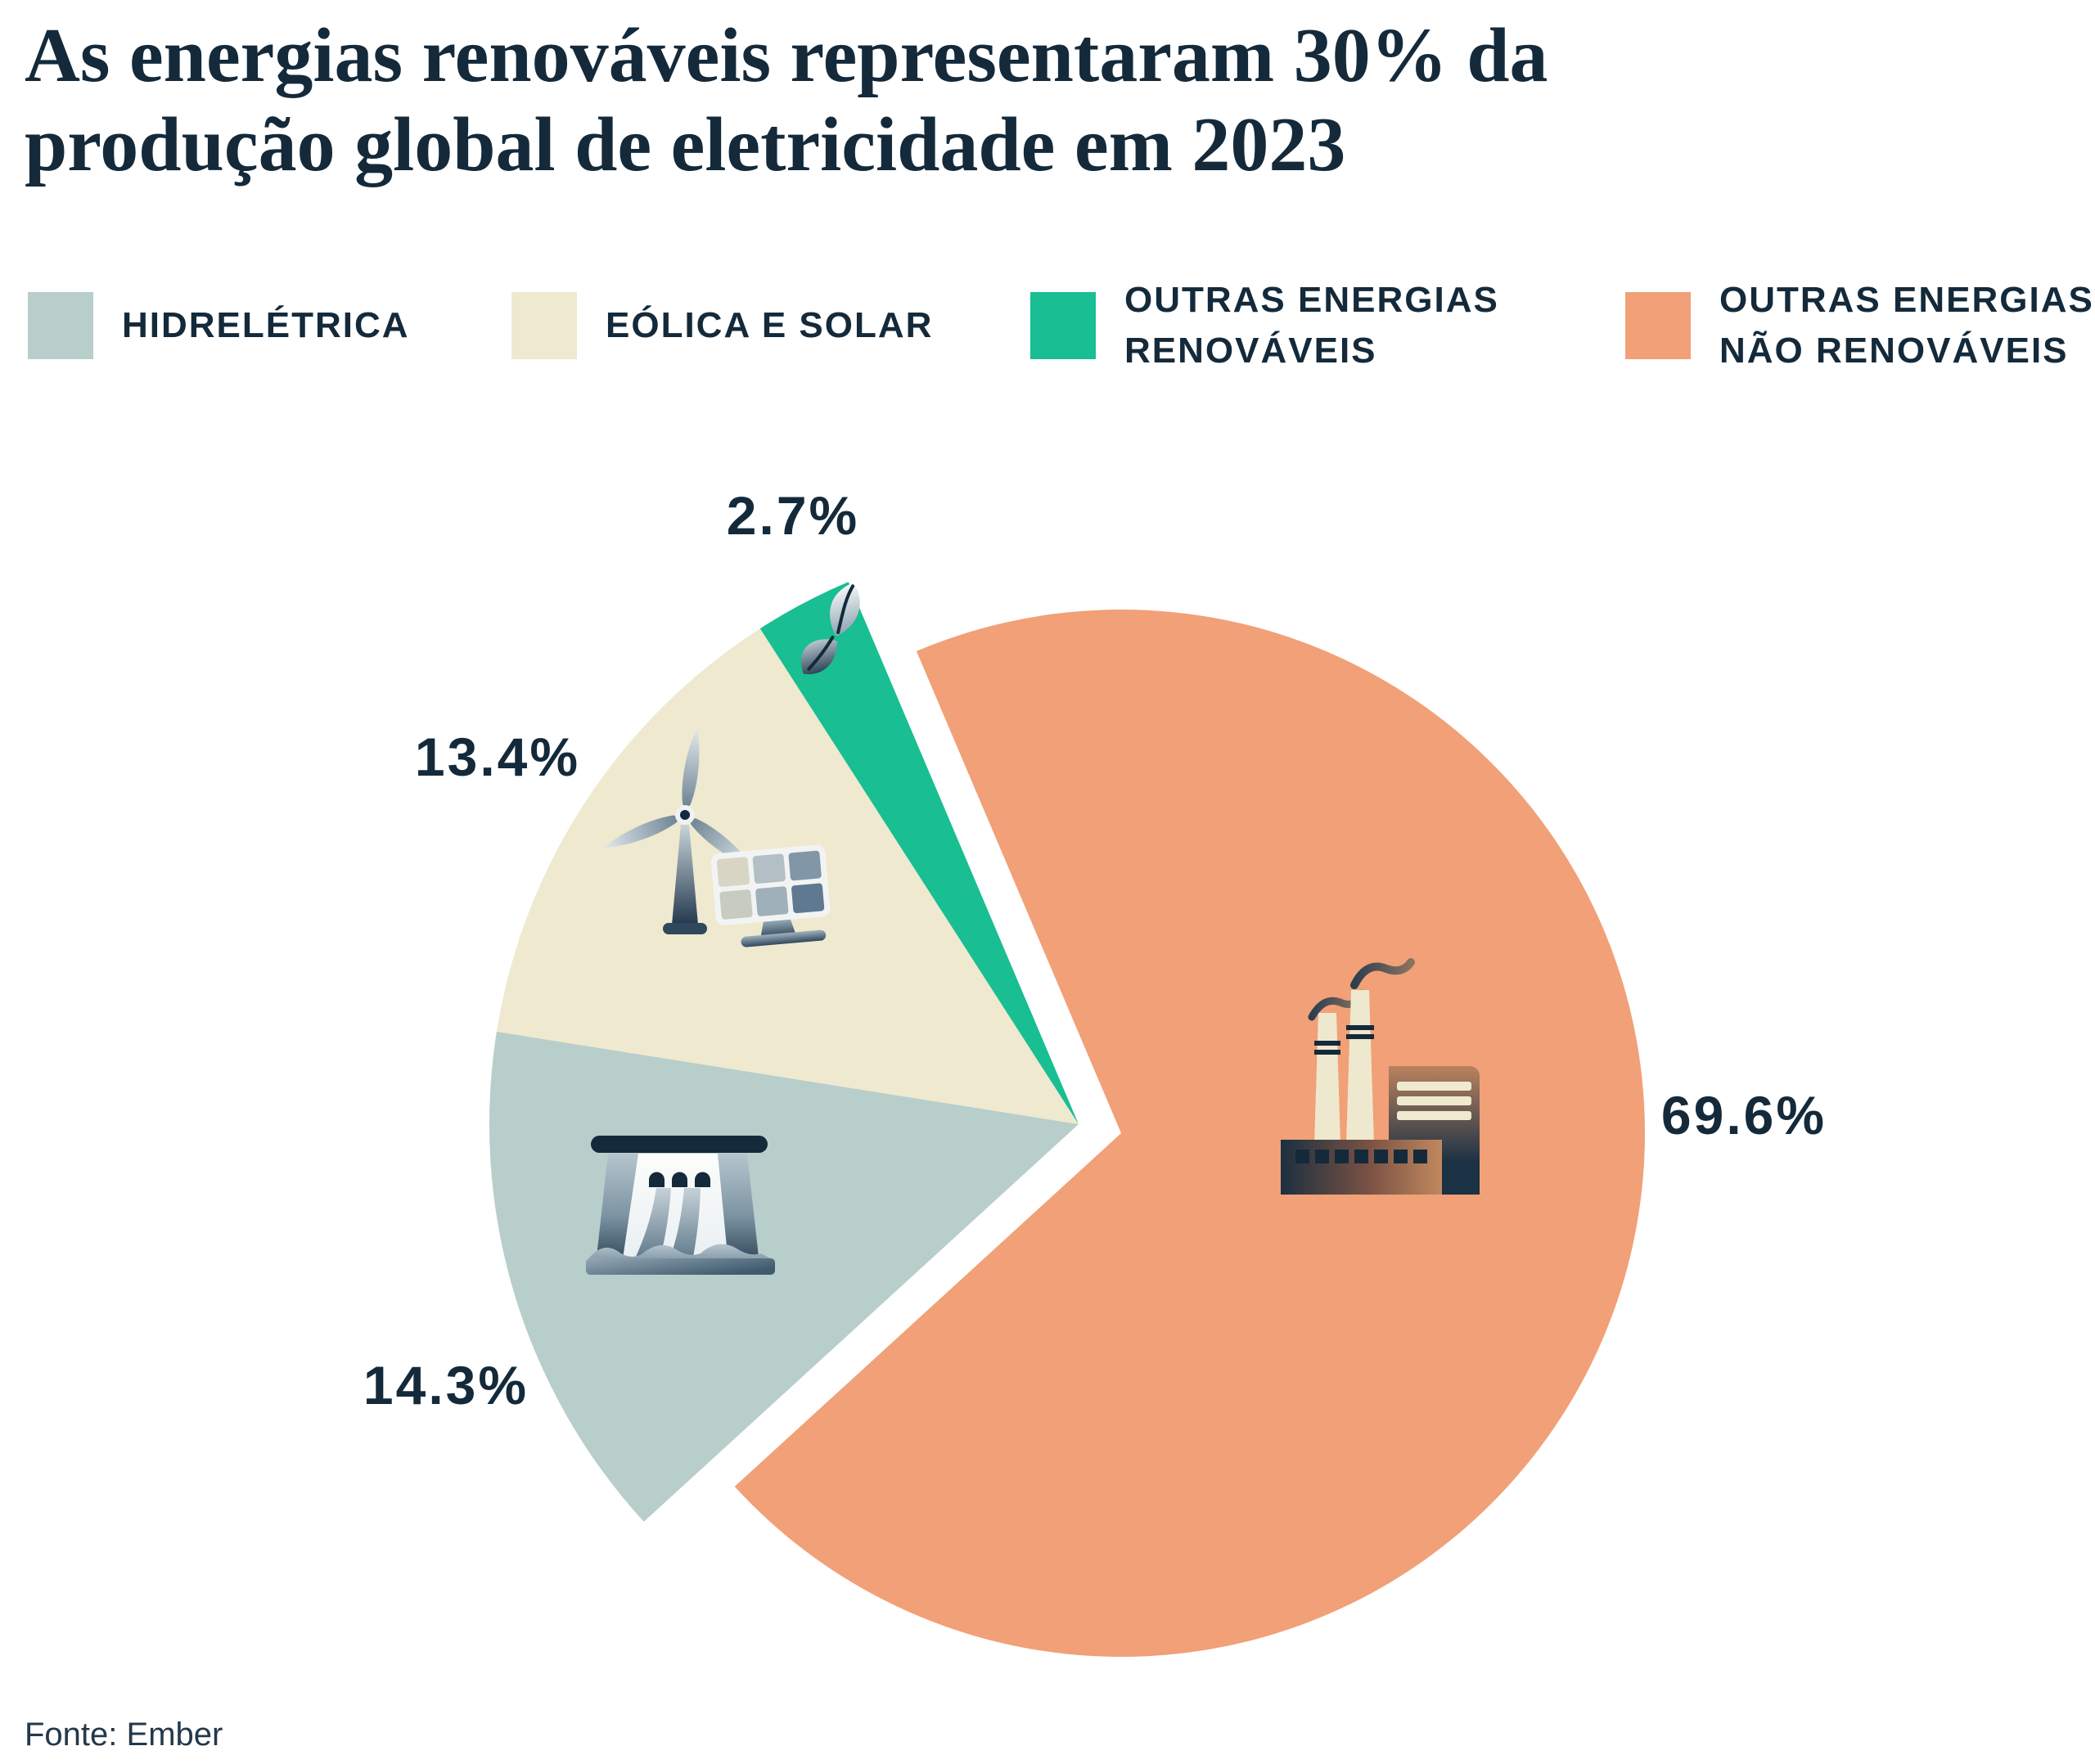 This screenshot has height=1764, width=2095. I want to click on legend-label-hydro: HIDRELÉTRICA, so click(266, 325).